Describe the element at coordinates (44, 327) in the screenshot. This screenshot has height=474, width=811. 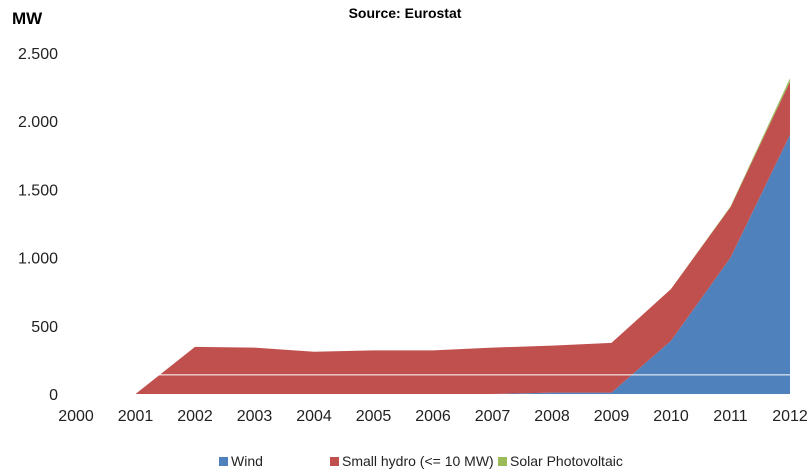
I see `y-tick-label: 500` at that location.